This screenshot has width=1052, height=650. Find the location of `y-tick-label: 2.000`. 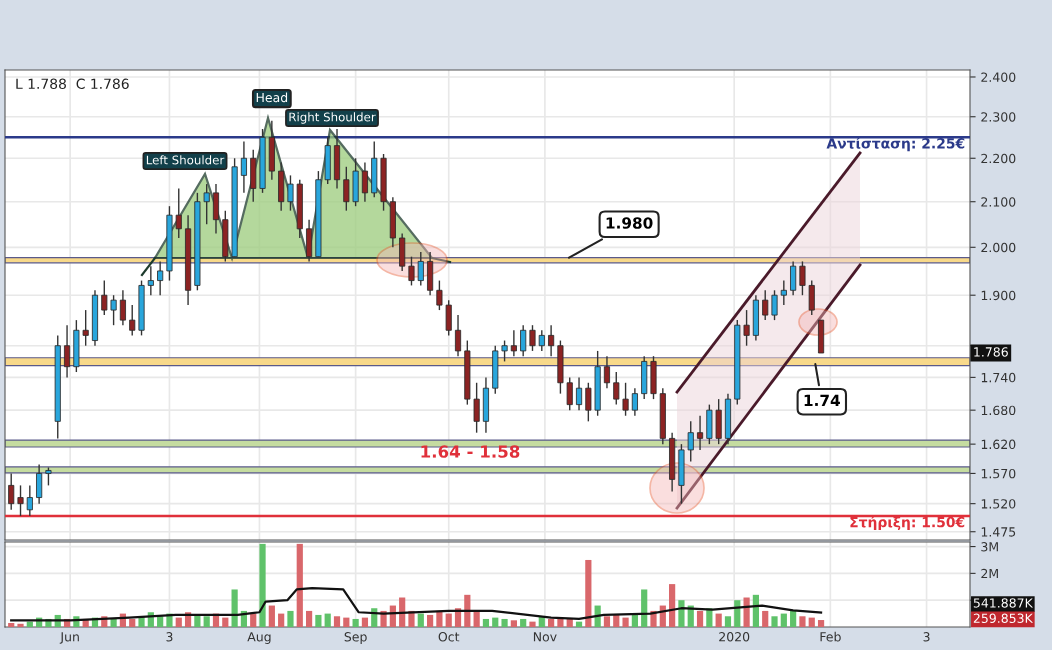

y-tick-label: 2.000 is located at coordinates (998, 247).